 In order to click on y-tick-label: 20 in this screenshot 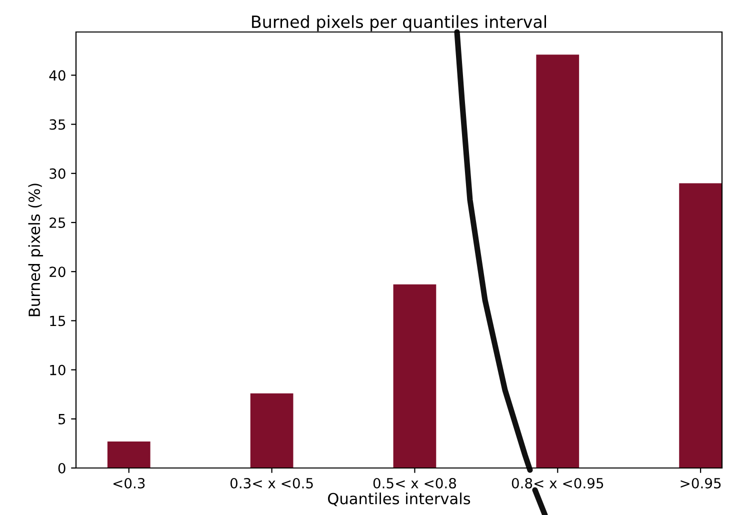, I will do `click(58, 272)`.